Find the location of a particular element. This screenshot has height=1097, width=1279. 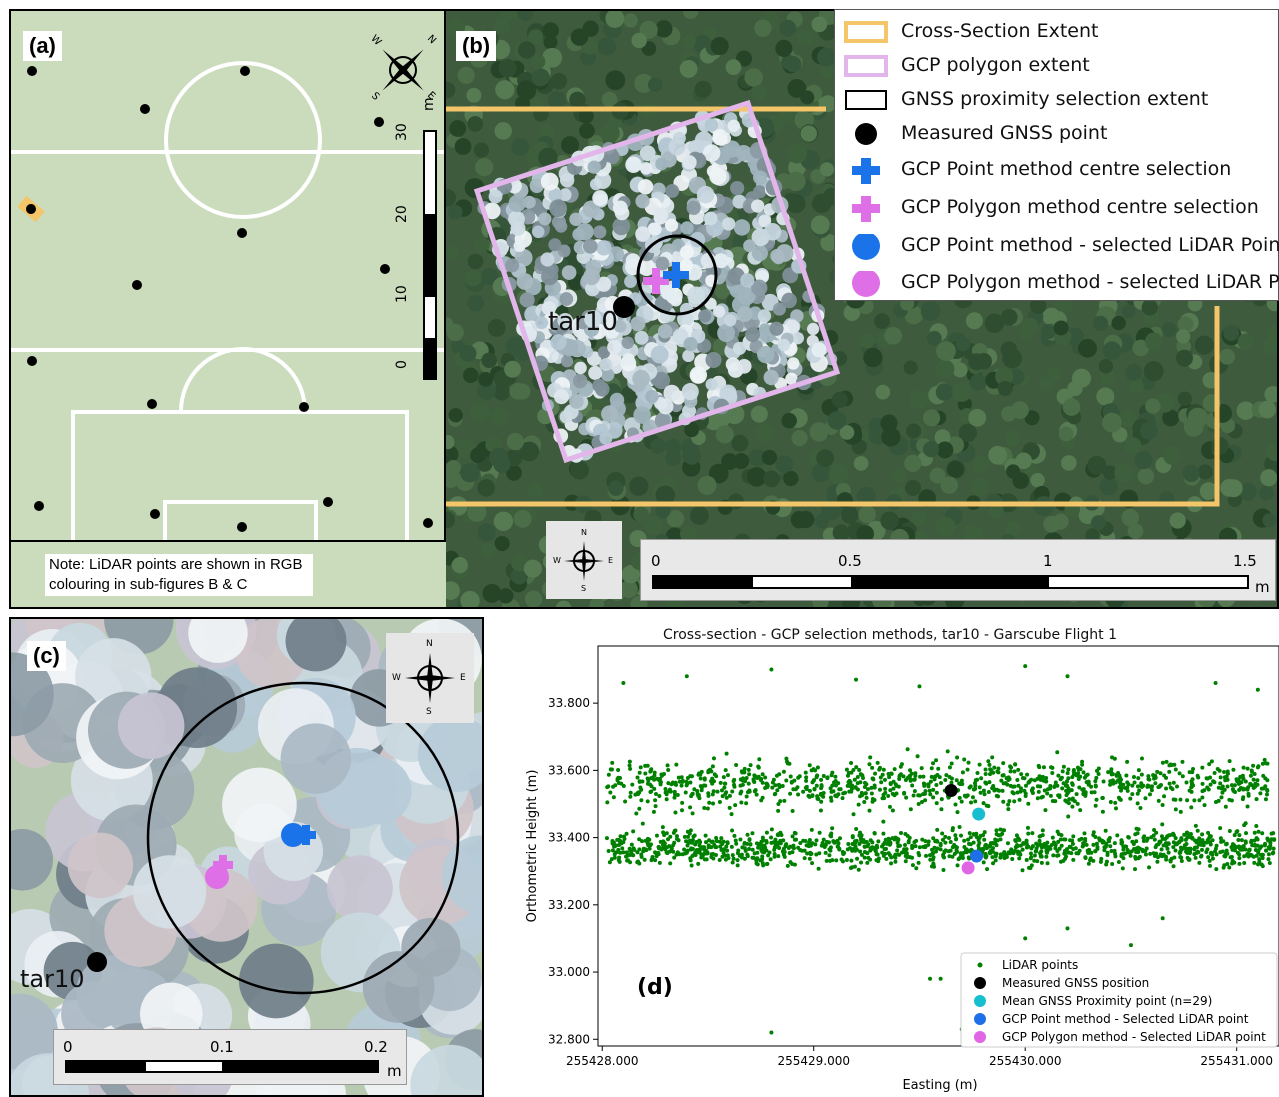

scale-tick-20: 20 is located at coordinates (402, 214).